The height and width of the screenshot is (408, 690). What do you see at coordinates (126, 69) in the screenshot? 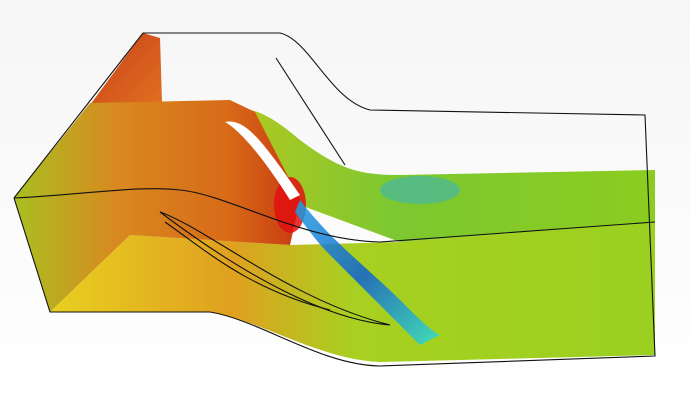
I see `back-wall` at bounding box center [126, 69].